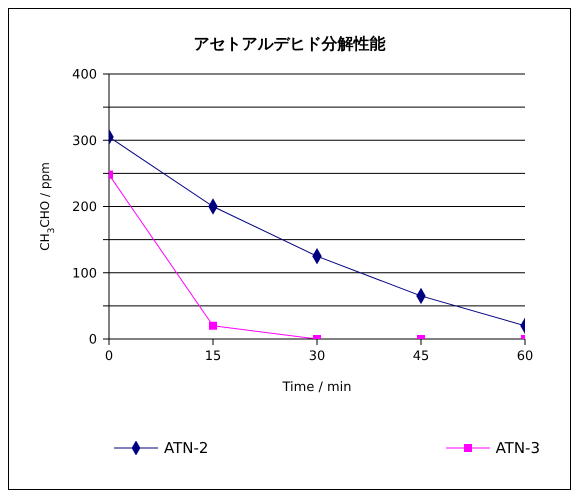 The width and height of the screenshot is (579, 495). Describe the element at coordinates (289, 44) in the screenshot. I see `chart-title: アセトアルデヒド分解性能` at that location.